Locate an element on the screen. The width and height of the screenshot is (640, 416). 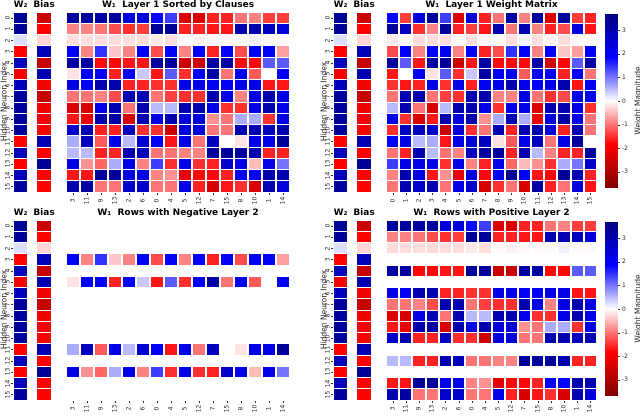
panel-title: W₁ Rows with Negative Layer 2 is located at coordinates (178, 213).